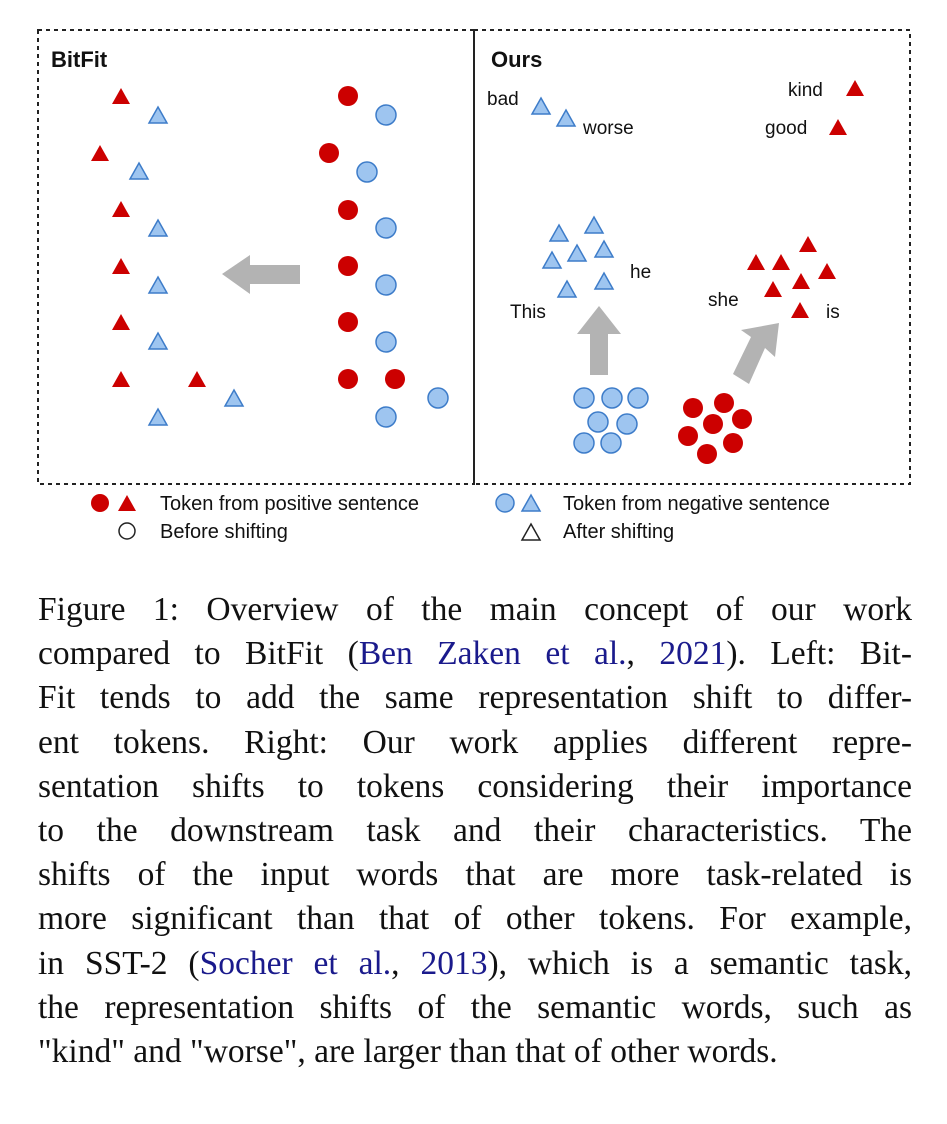 The height and width of the screenshot is (1124, 947). What do you see at coordinates (608, 128) in the screenshot?
I see `word-worse: worse` at bounding box center [608, 128].